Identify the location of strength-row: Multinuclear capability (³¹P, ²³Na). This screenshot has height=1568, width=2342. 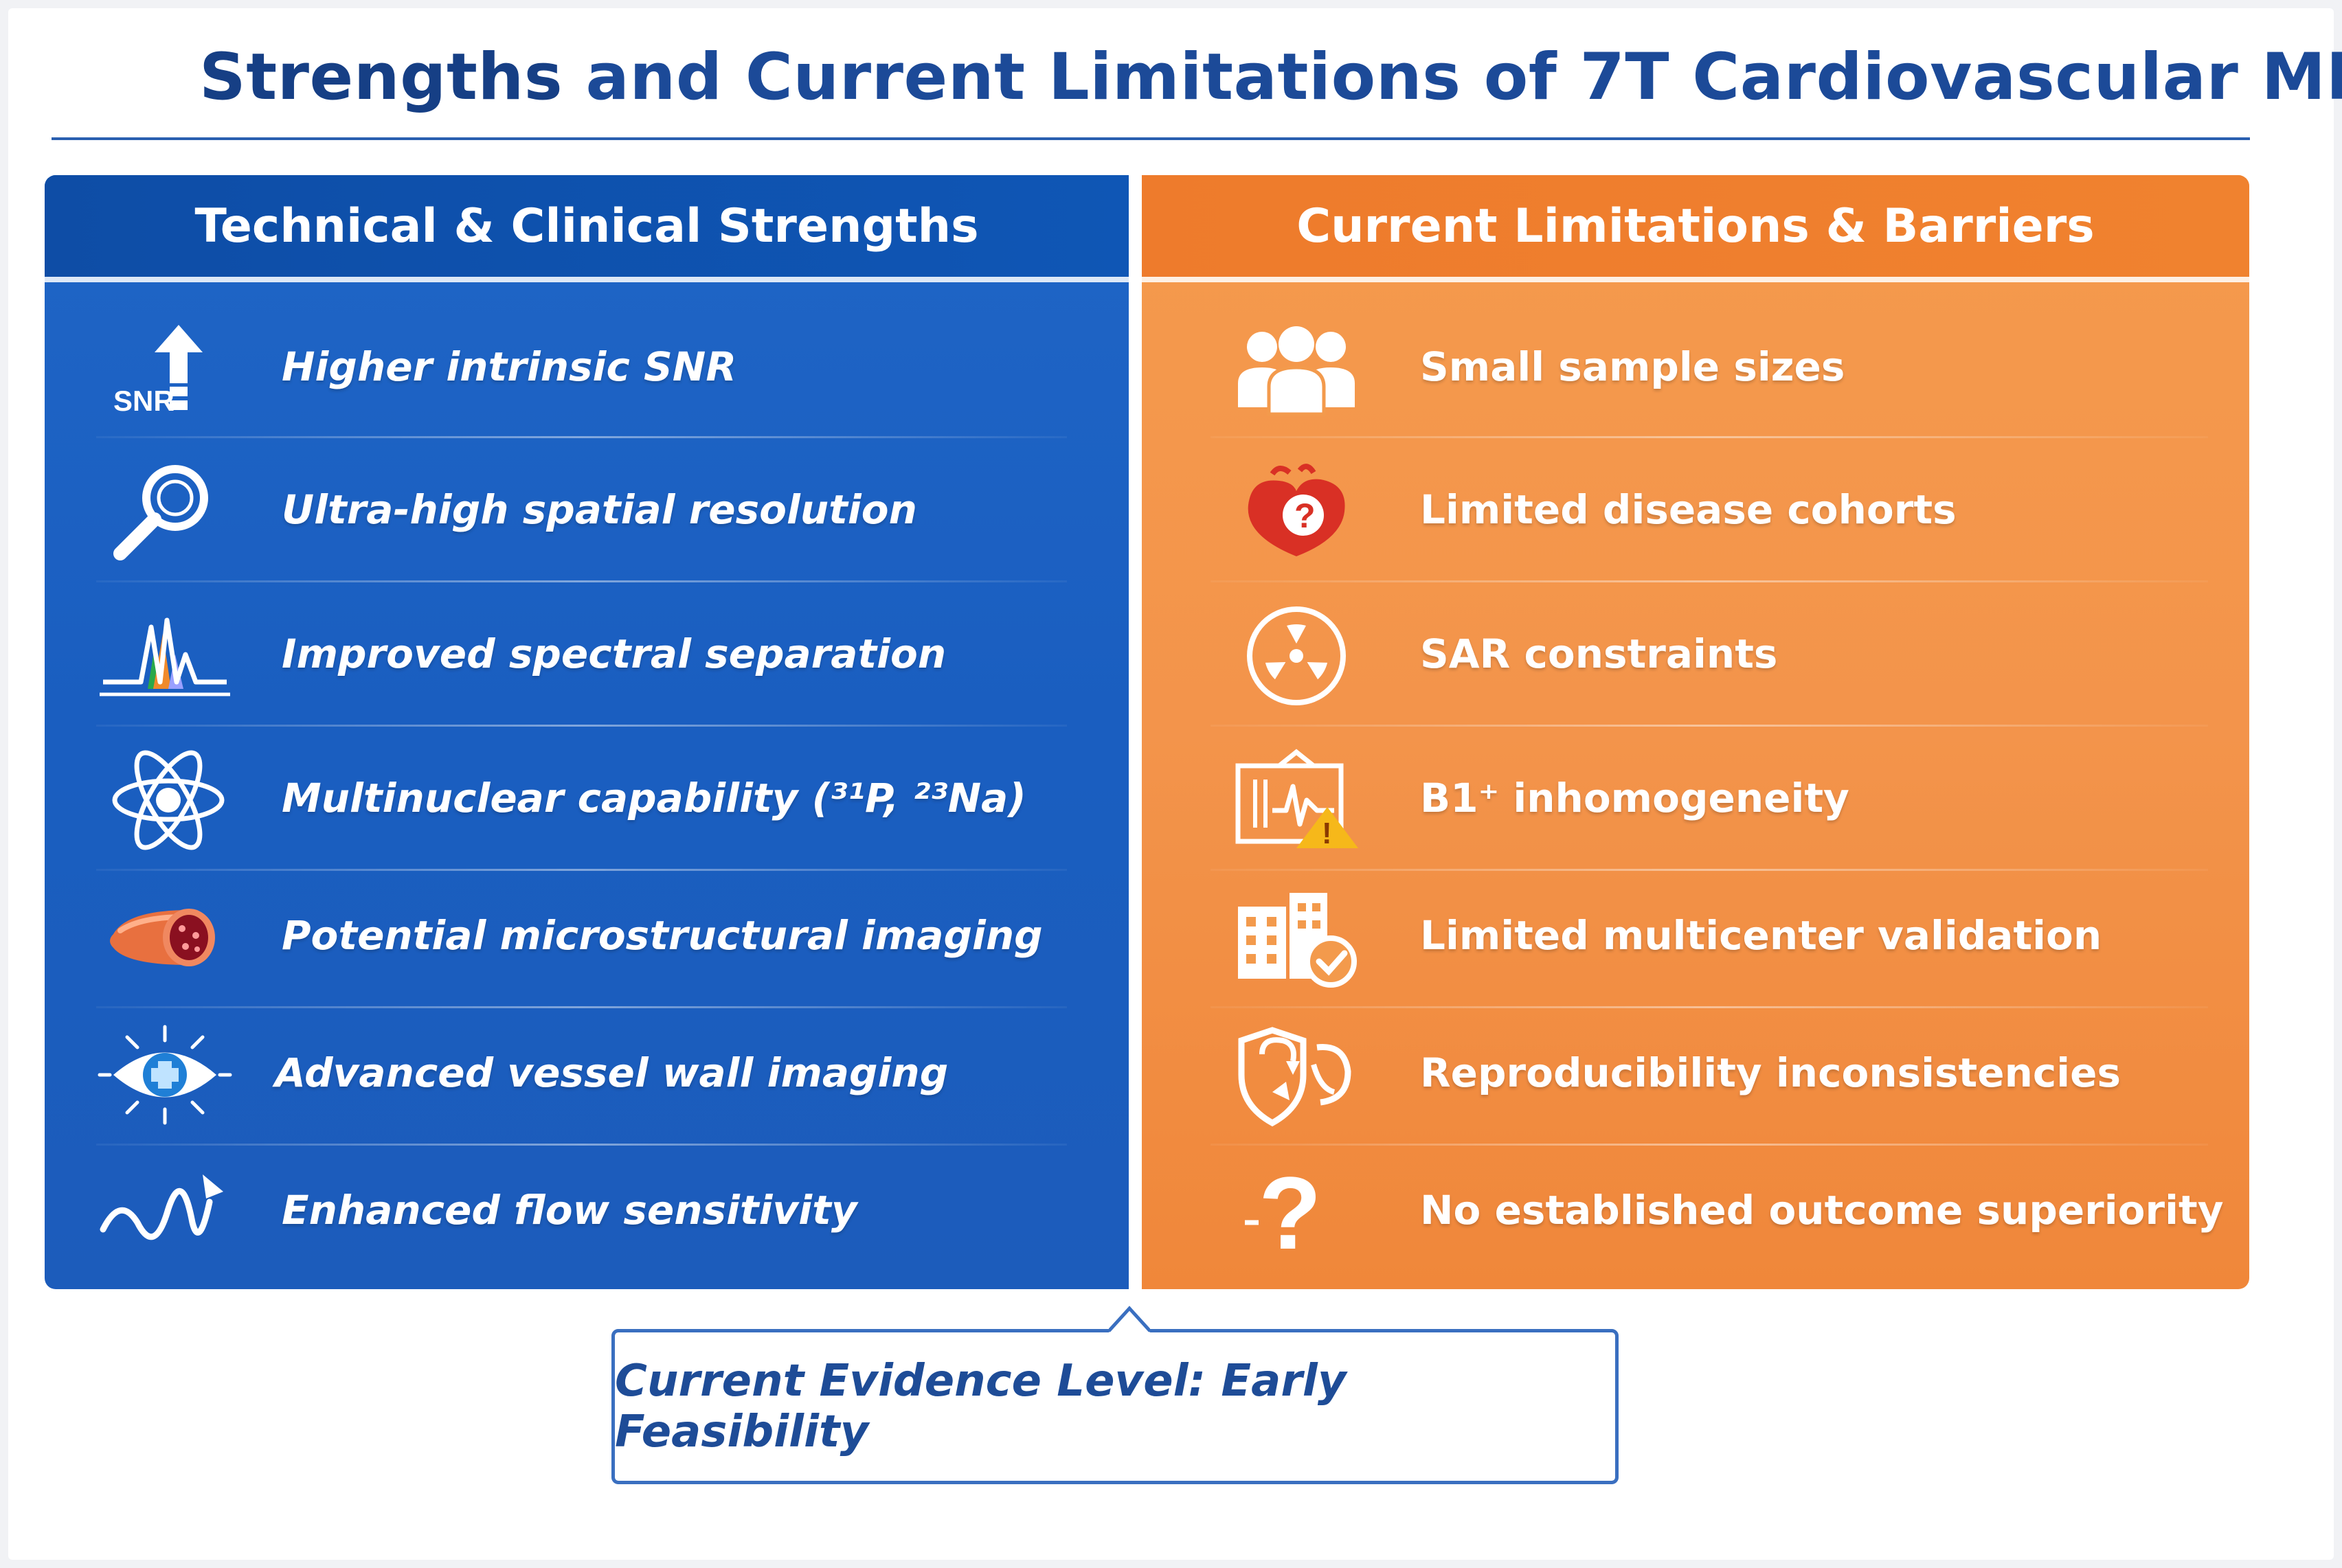
(587, 802).